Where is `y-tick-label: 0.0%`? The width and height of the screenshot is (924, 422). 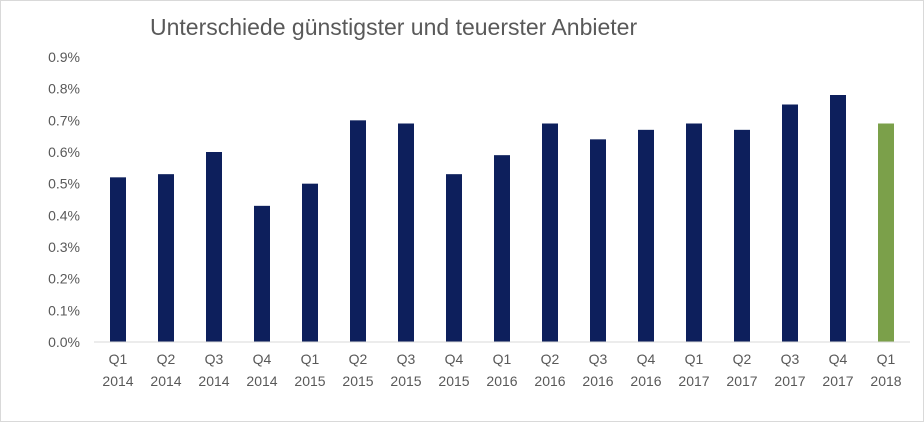
y-tick-label: 0.0% is located at coordinates (64, 342).